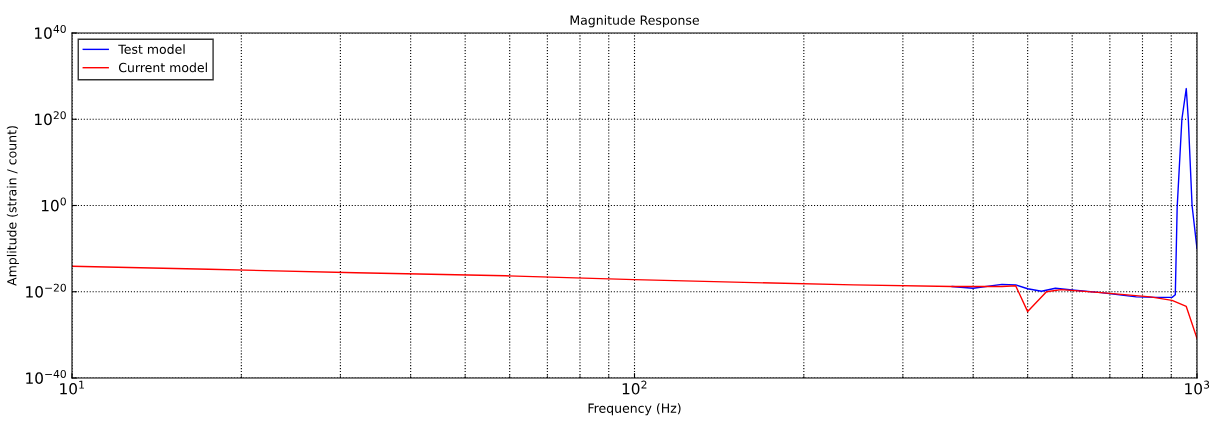 The image size is (1211, 436). Describe the element at coordinates (151, 49) in the screenshot. I see `legend-label: Test model` at that location.